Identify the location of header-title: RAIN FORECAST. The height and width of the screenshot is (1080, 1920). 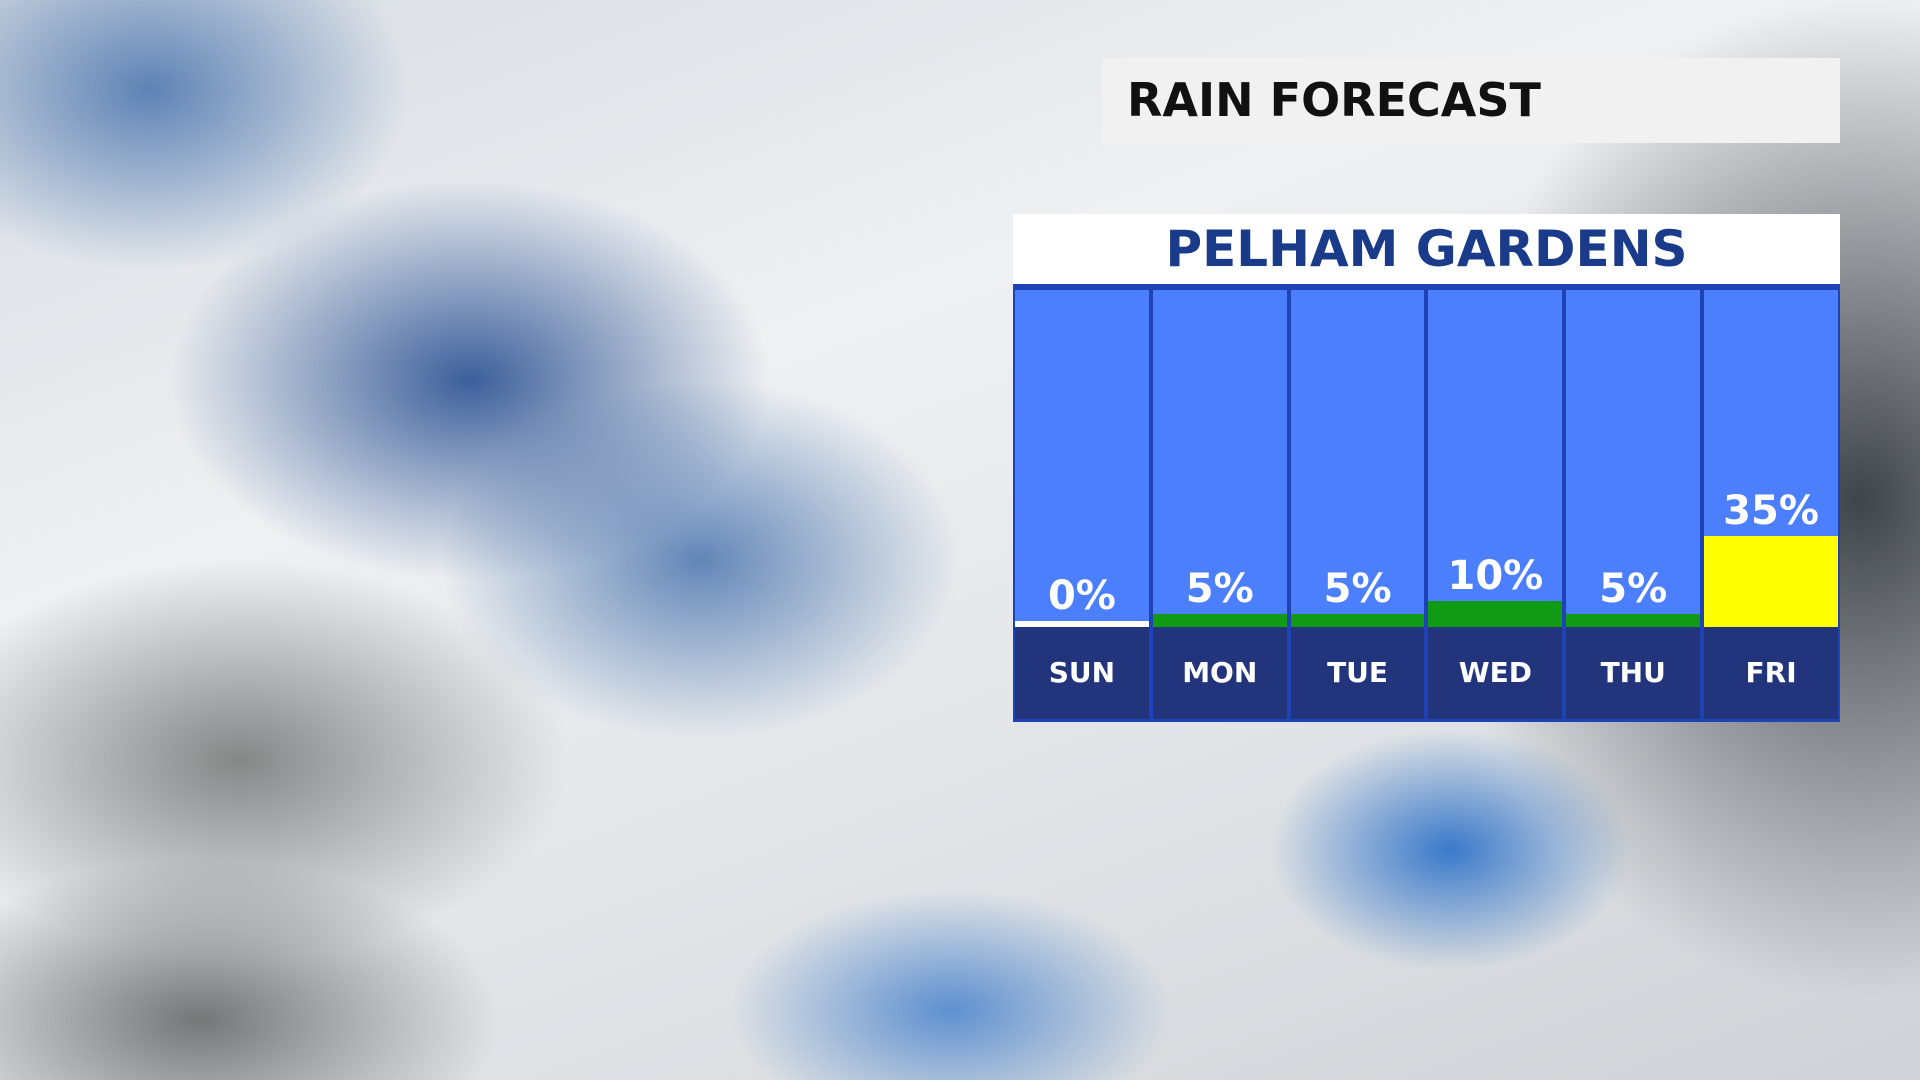
(1334, 100).